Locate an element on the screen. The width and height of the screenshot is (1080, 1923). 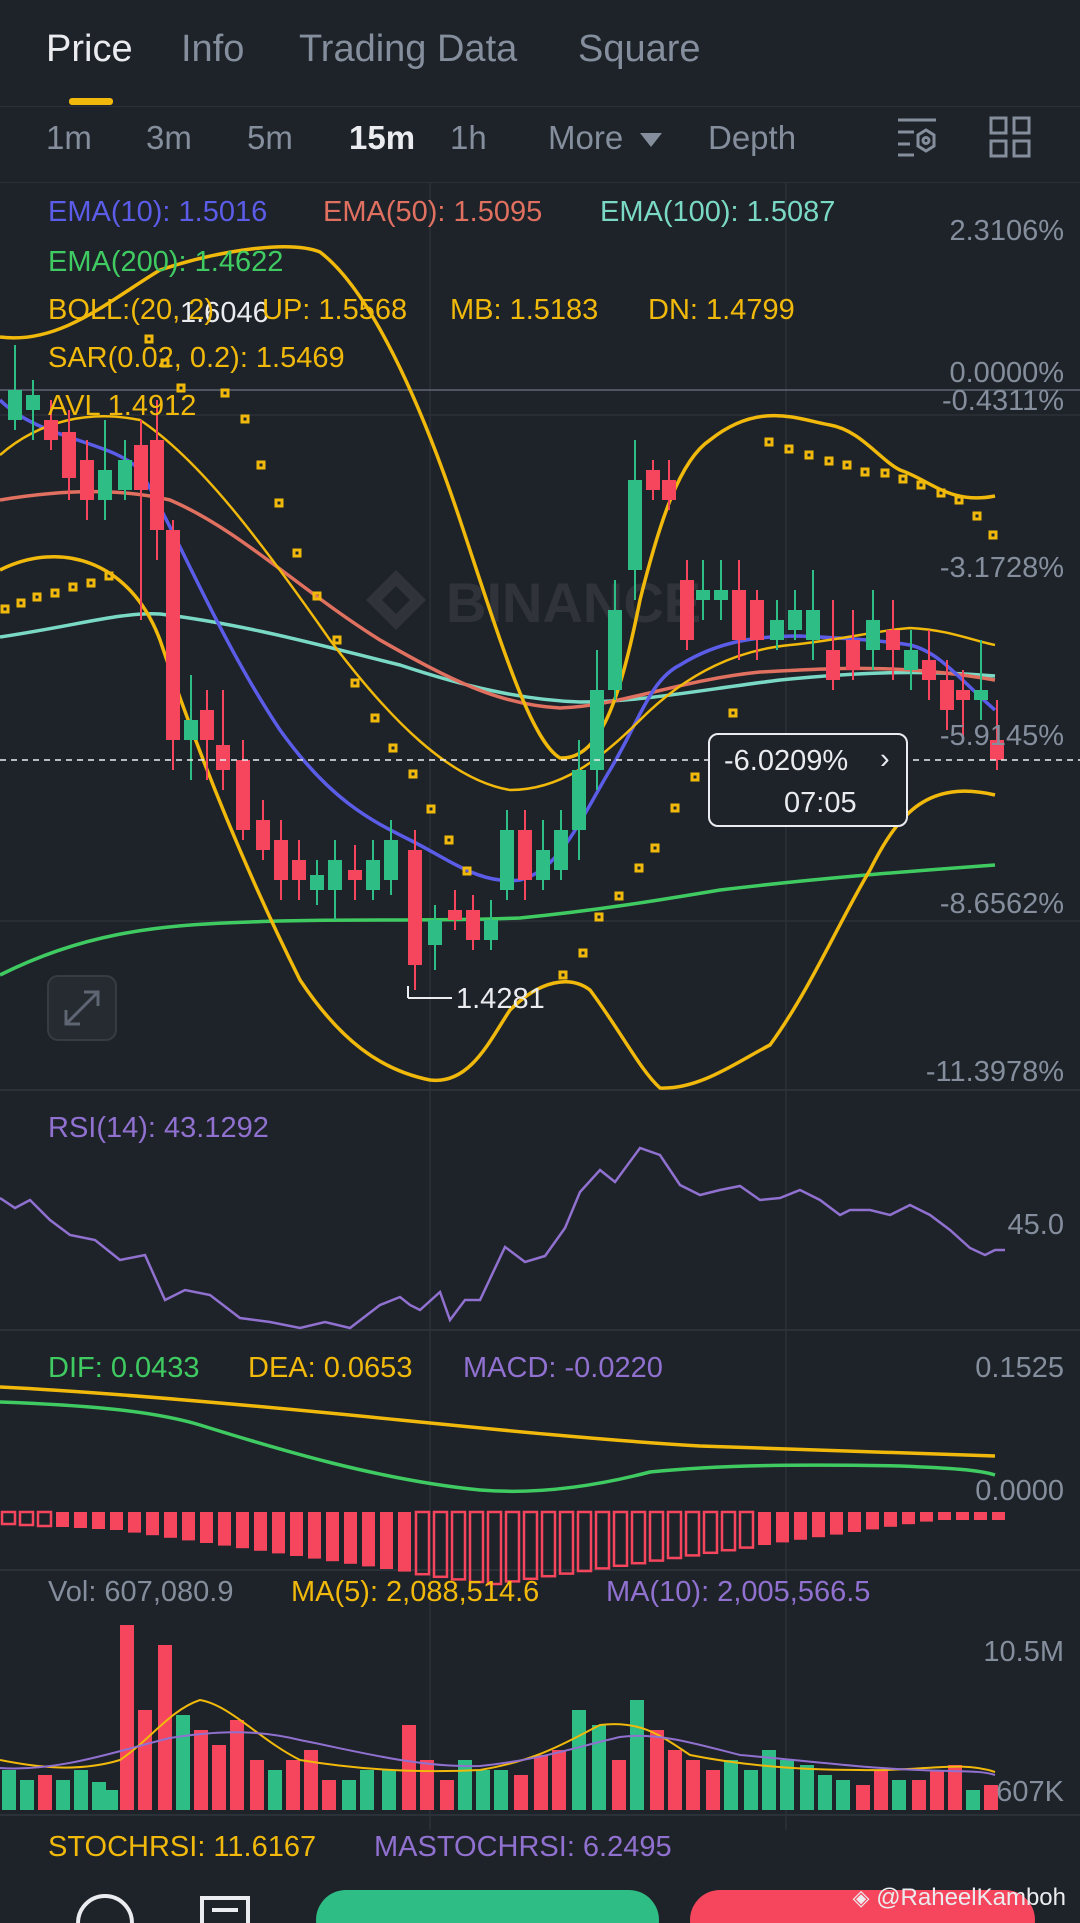
timeframe-3m: 3m is located at coordinates (169, 137).